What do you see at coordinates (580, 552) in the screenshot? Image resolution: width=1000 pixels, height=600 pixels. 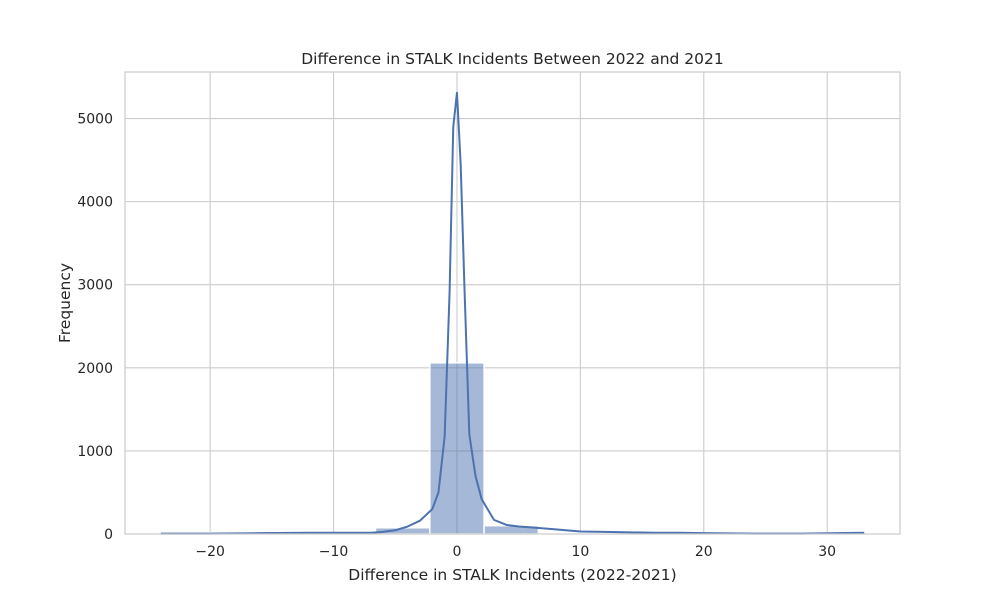 I see `x-tick-label: 10` at bounding box center [580, 552].